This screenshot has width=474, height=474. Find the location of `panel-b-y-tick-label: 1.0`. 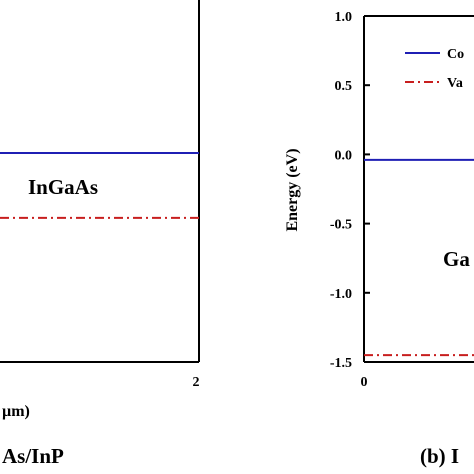

panel-b-y-tick-label: 1.0 is located at coordinates (344, 17).